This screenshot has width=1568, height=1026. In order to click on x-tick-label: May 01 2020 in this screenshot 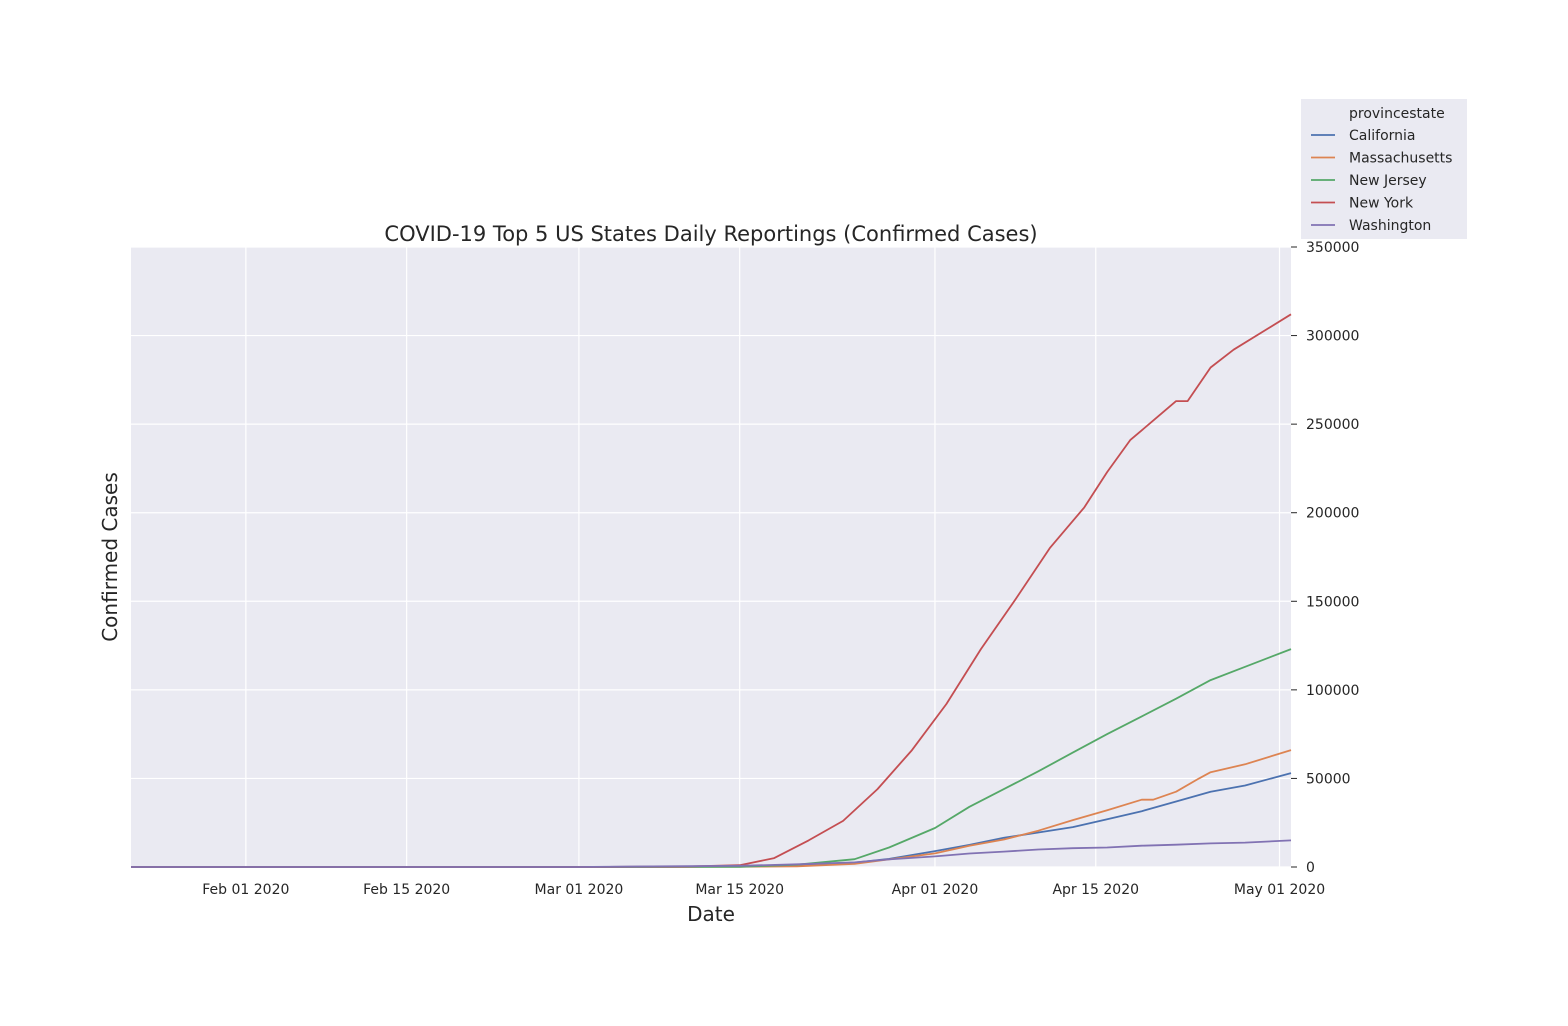, I will do `click(1279, 890)`.